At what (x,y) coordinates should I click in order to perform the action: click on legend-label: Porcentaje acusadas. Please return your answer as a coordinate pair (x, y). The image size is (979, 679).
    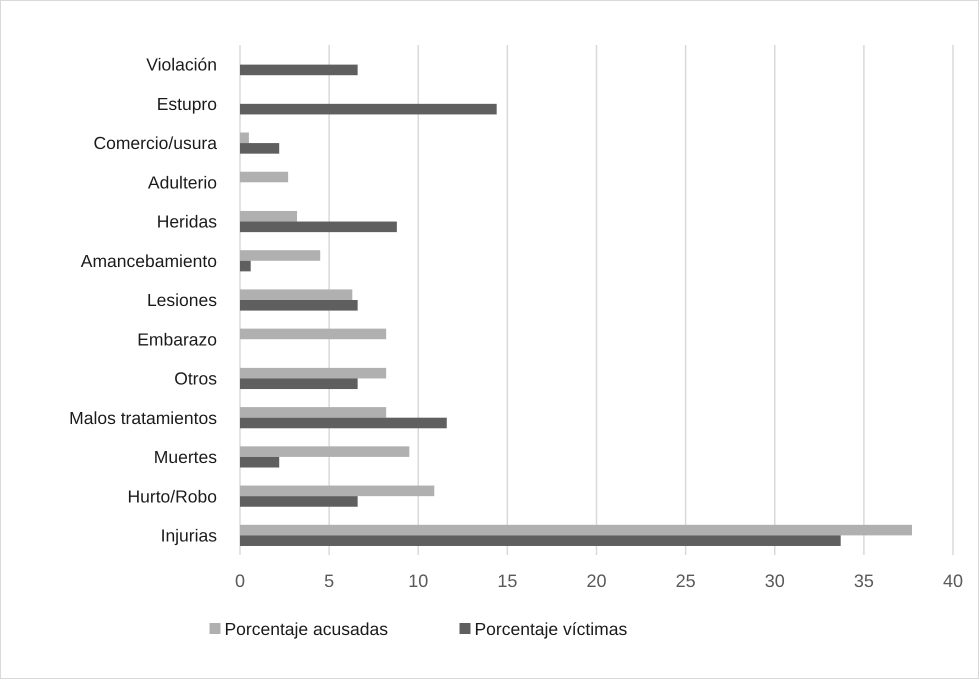
    Looking at the image, I should click on (306, 629).